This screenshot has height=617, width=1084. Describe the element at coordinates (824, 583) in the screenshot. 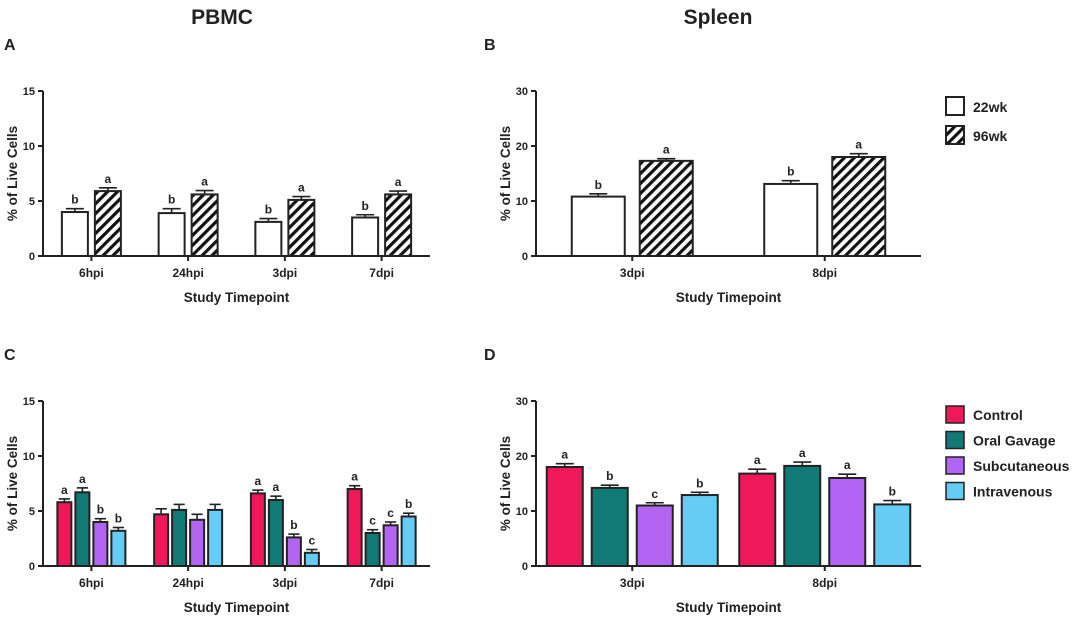

I see `x-tick-label: 8dpi` at that location.